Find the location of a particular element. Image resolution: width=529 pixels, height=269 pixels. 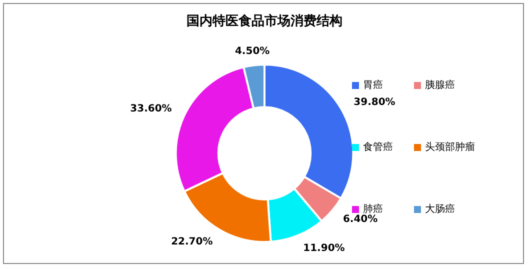

data-label: 33.60% is located at coordinates (151, 109).